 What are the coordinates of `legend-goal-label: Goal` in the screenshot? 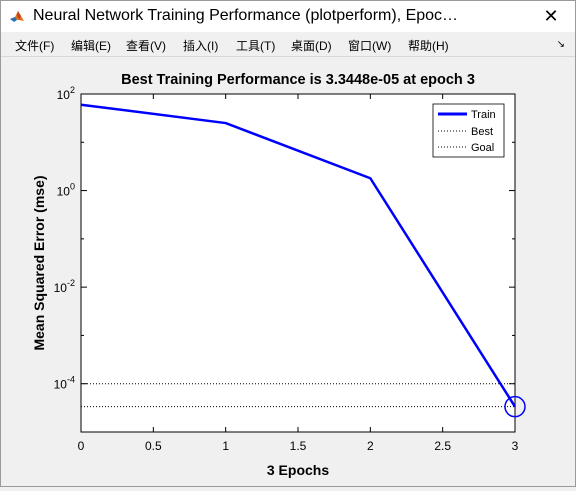 It's located at (482, 148).